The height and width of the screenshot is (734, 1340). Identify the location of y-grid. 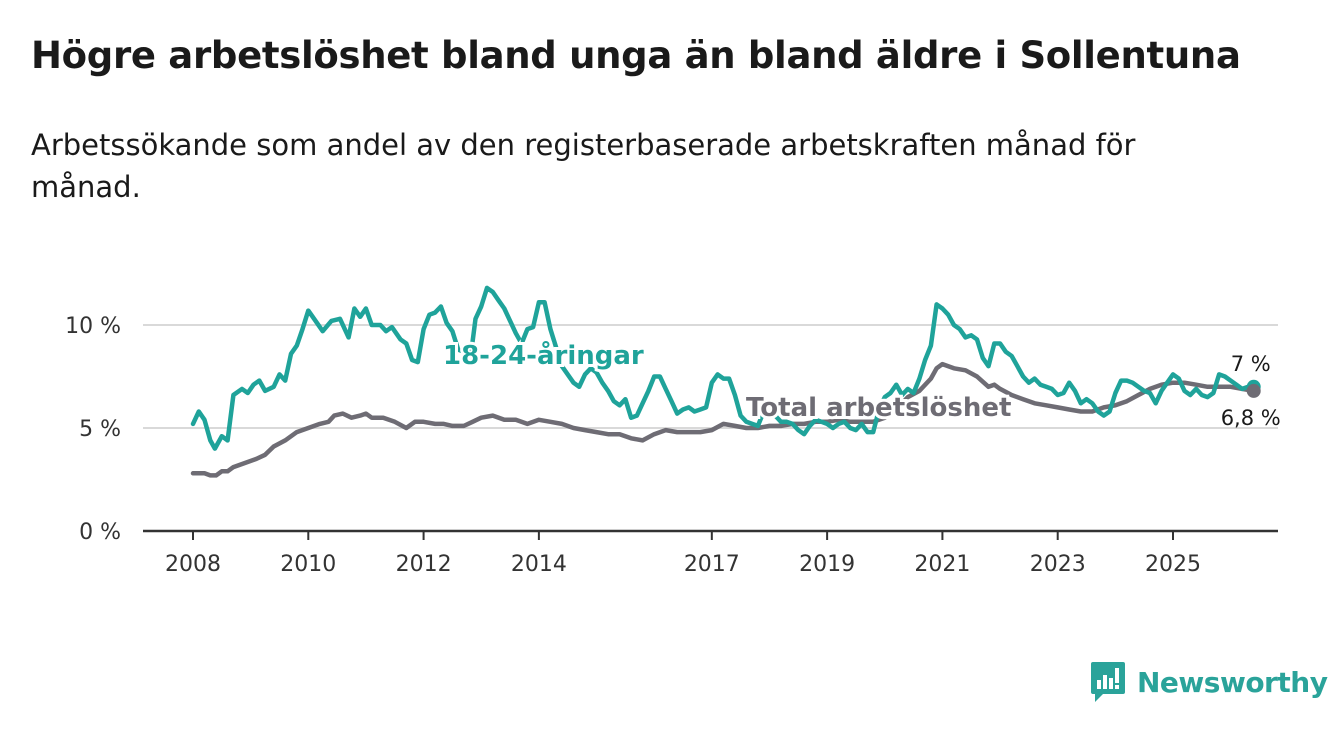
(710, 376).